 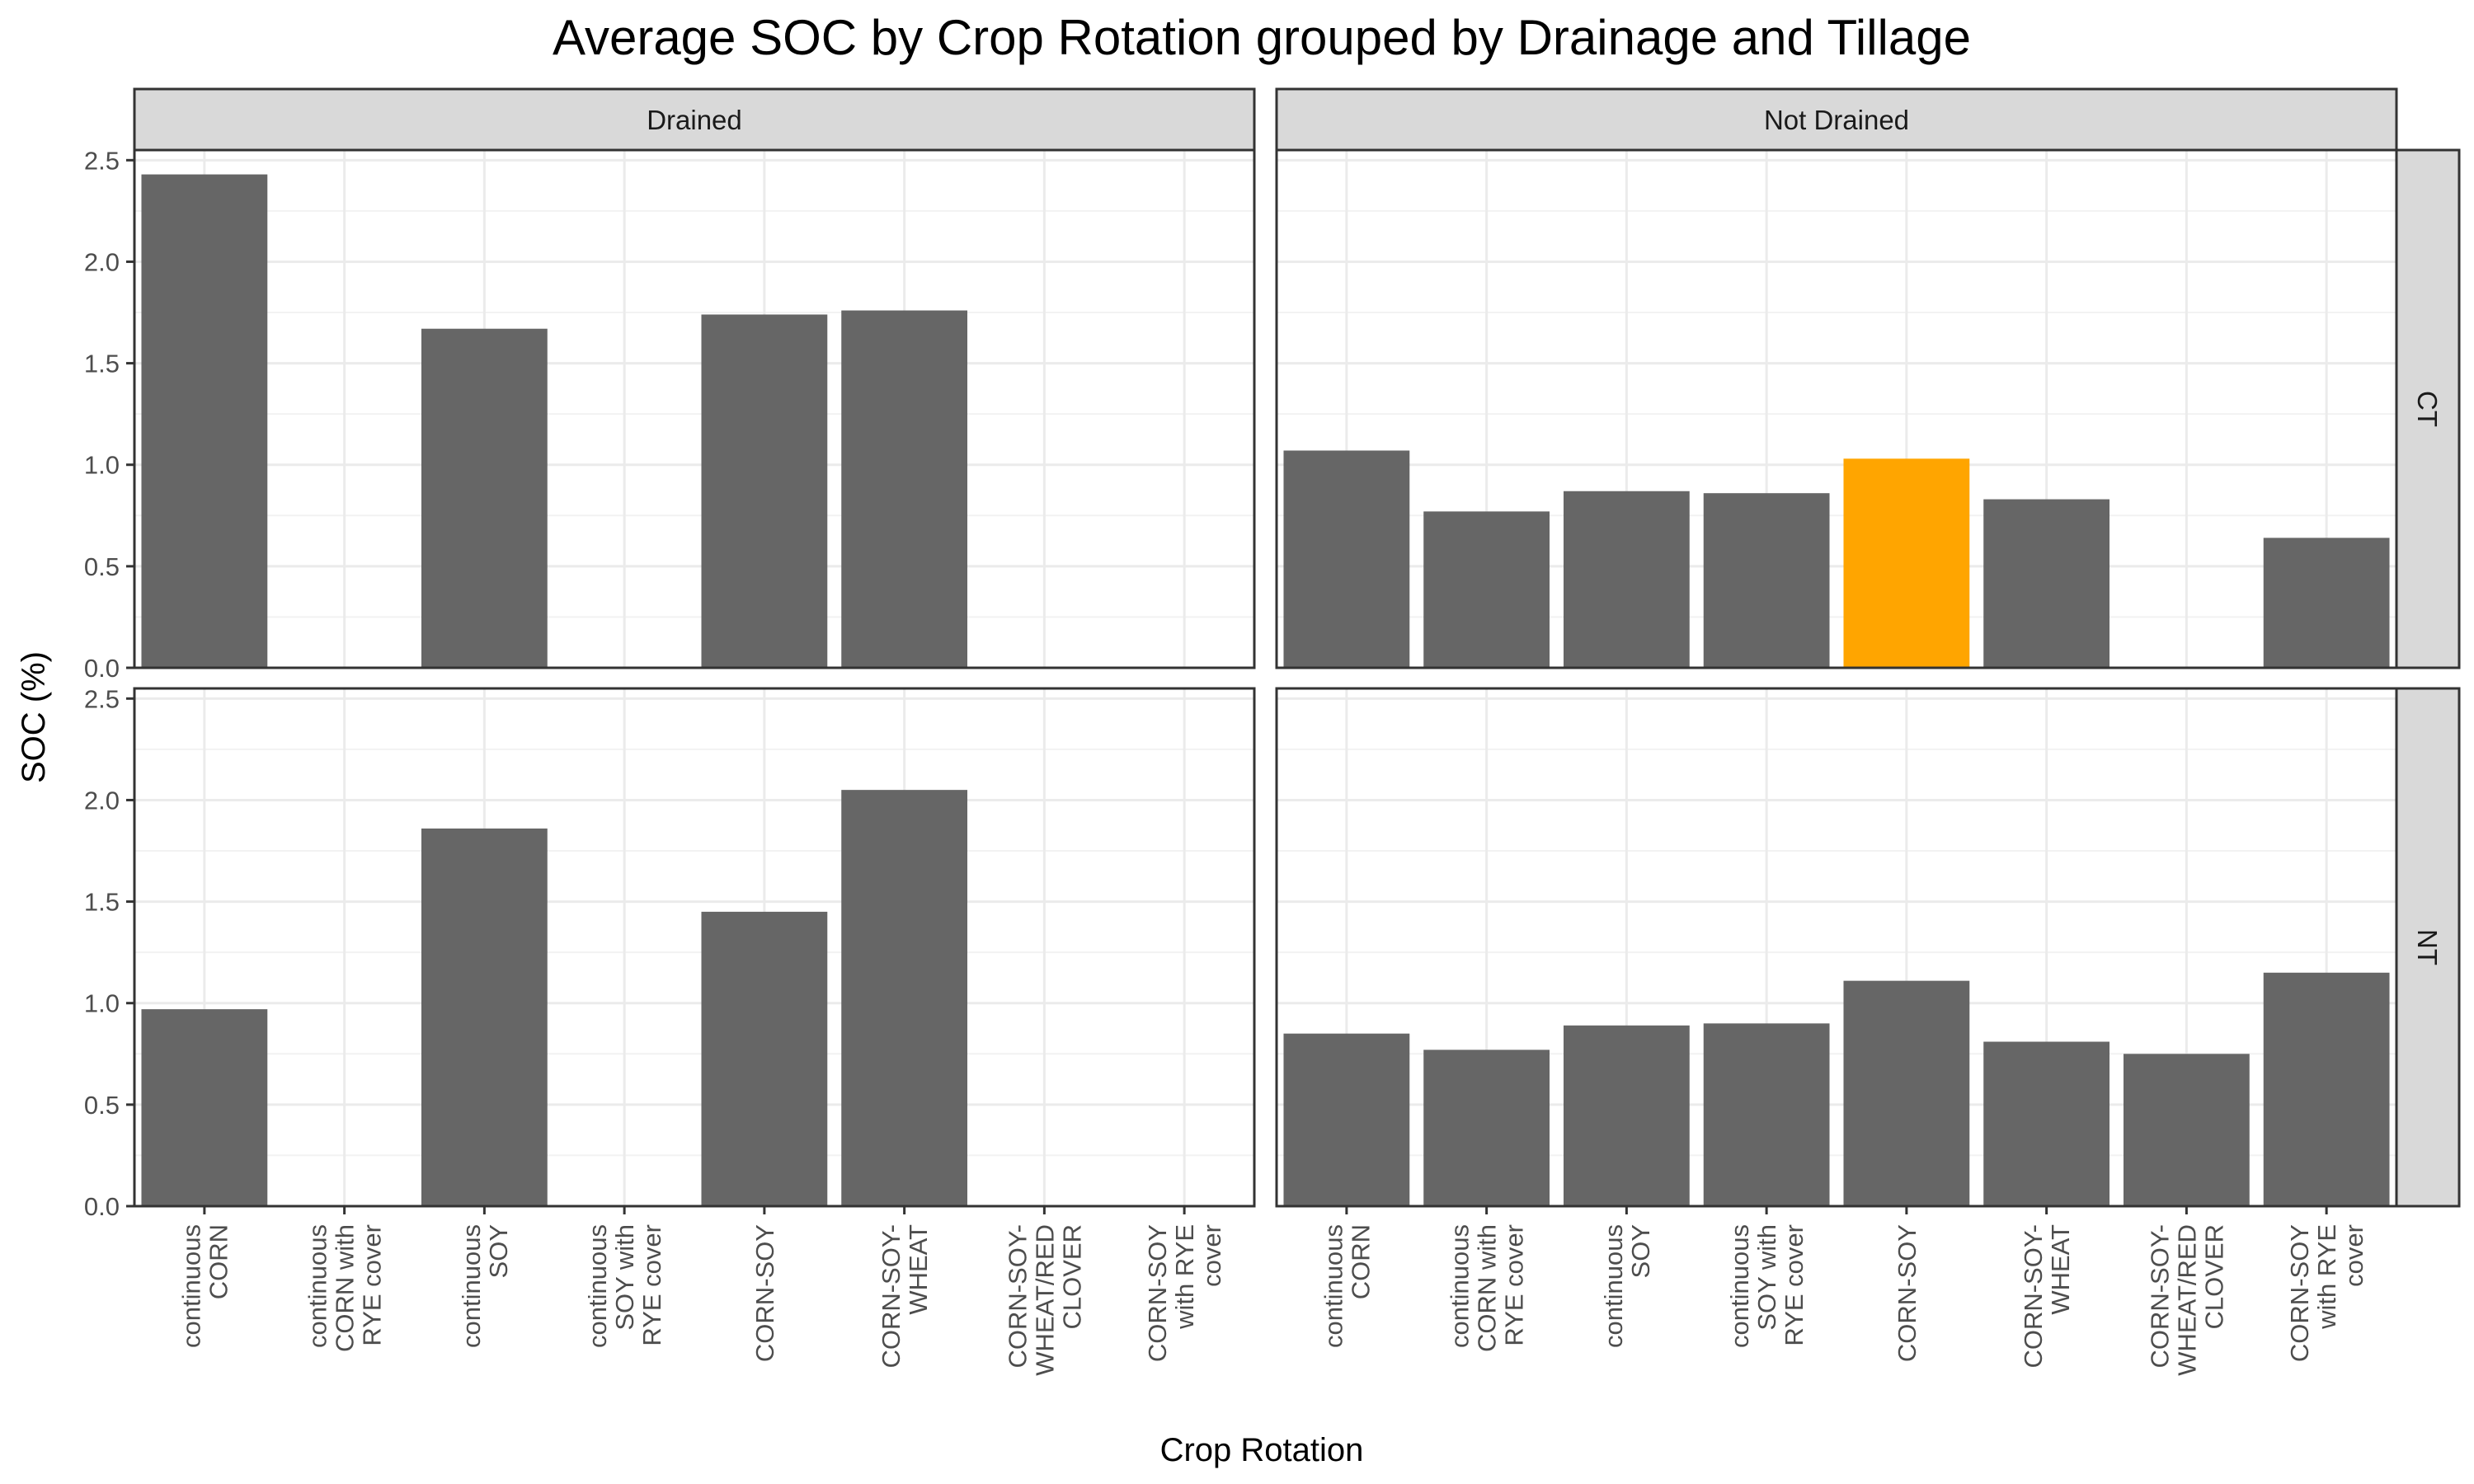 I want to click on y-axis-title: SOC (%), so click(x=34, y=717).